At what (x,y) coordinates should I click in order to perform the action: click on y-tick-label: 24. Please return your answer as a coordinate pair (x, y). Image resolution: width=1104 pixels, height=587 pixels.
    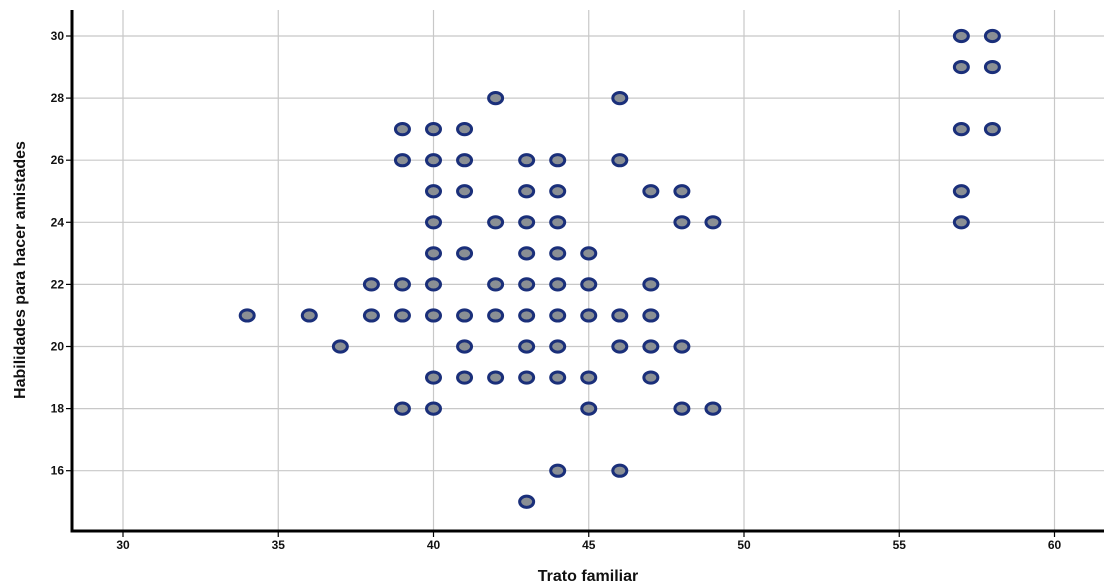
    Looking at the image, I should click on (58, 222).